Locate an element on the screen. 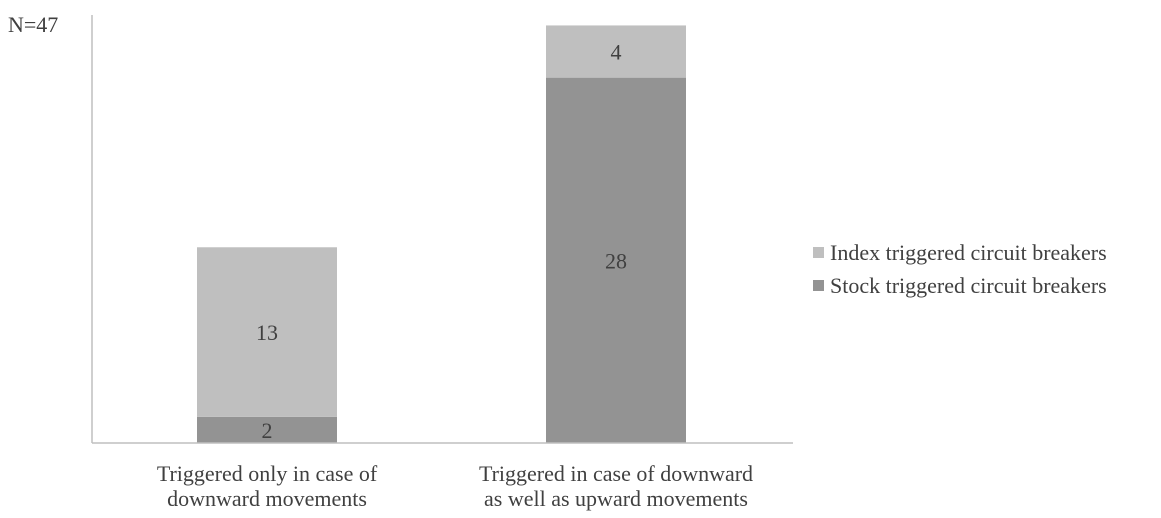  x-tick-label: Triggered in case of downward is located at coordinates (616, 473).